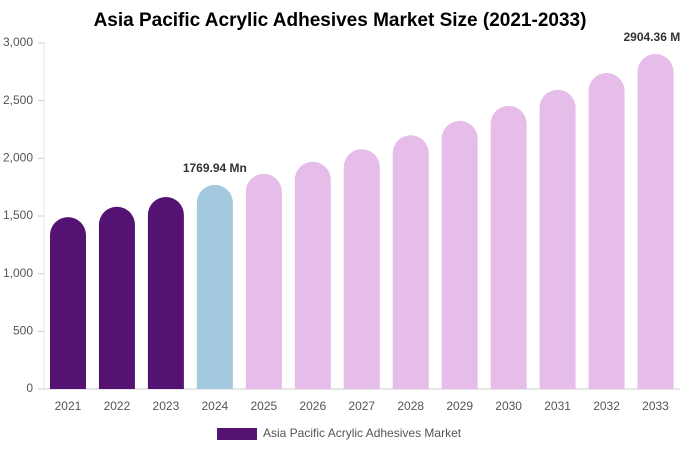  What do you see at coordinates (459, 406) in the screenshot?
I see `x-tick-label: 2029` at bounding box center [459, 406].